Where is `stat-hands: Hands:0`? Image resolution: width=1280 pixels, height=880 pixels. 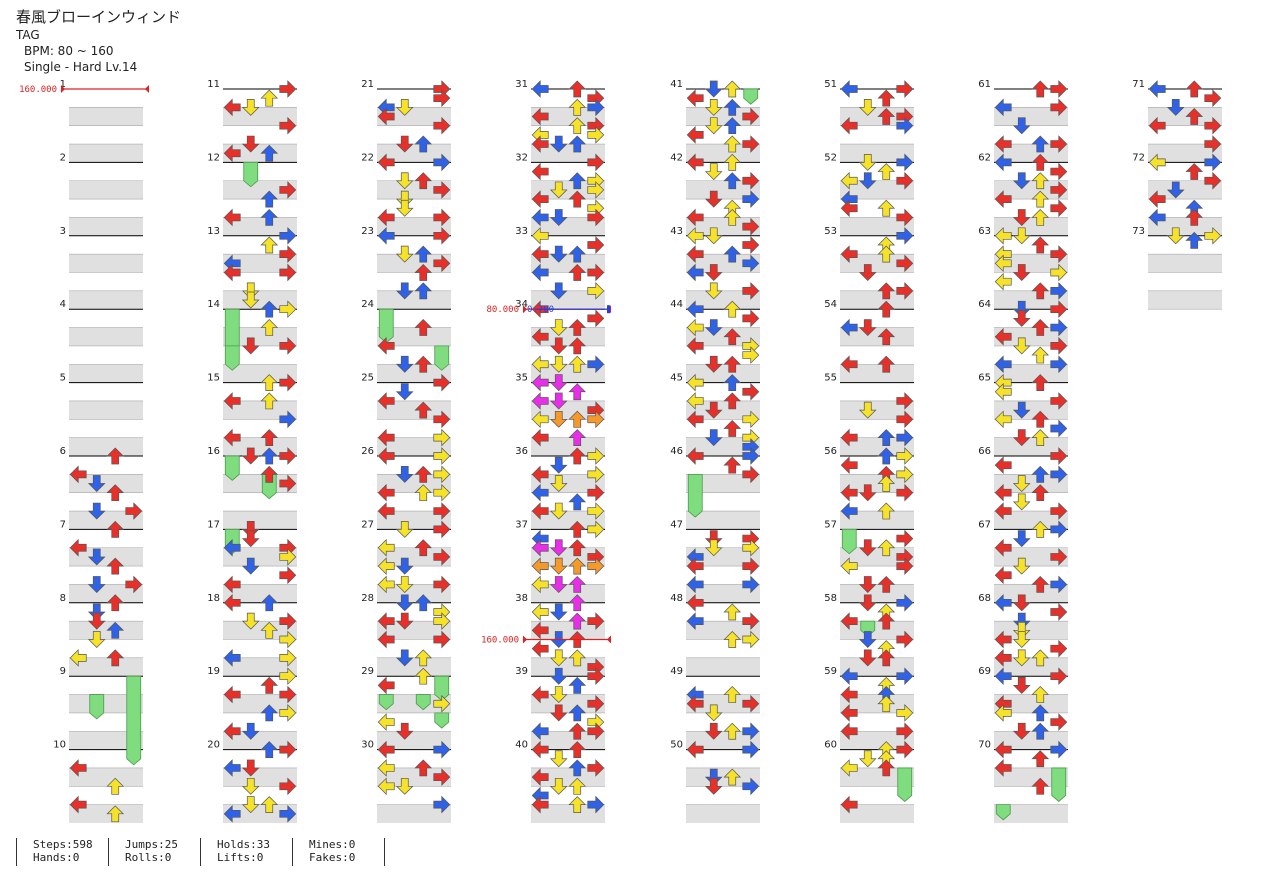 stat-hands: Hands:0 is located at coordinates (56, 857).